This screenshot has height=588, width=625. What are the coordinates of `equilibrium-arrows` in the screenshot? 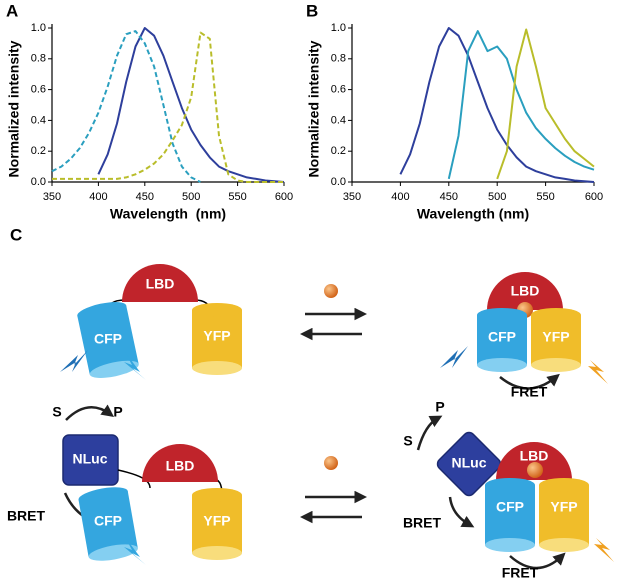 It's located at (333, 404).